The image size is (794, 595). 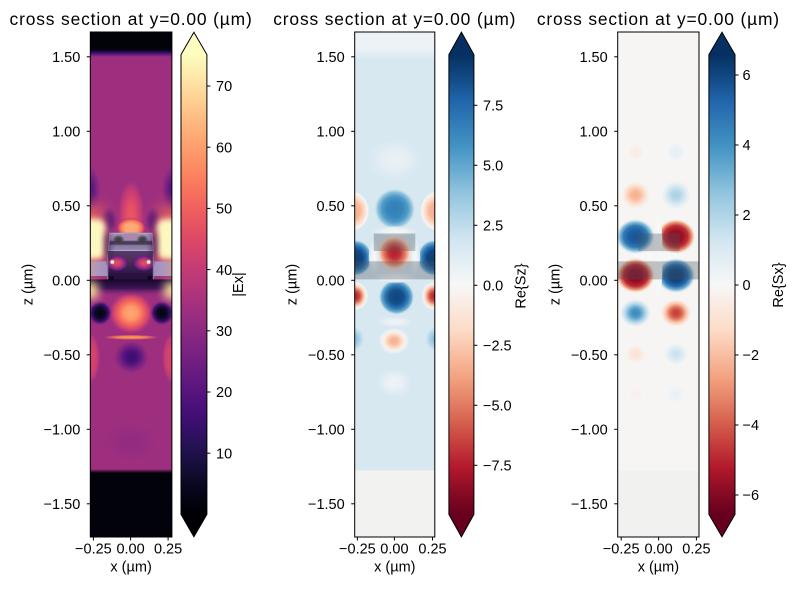 I want to click on svg-text: 6, so click(x=747, y=76).